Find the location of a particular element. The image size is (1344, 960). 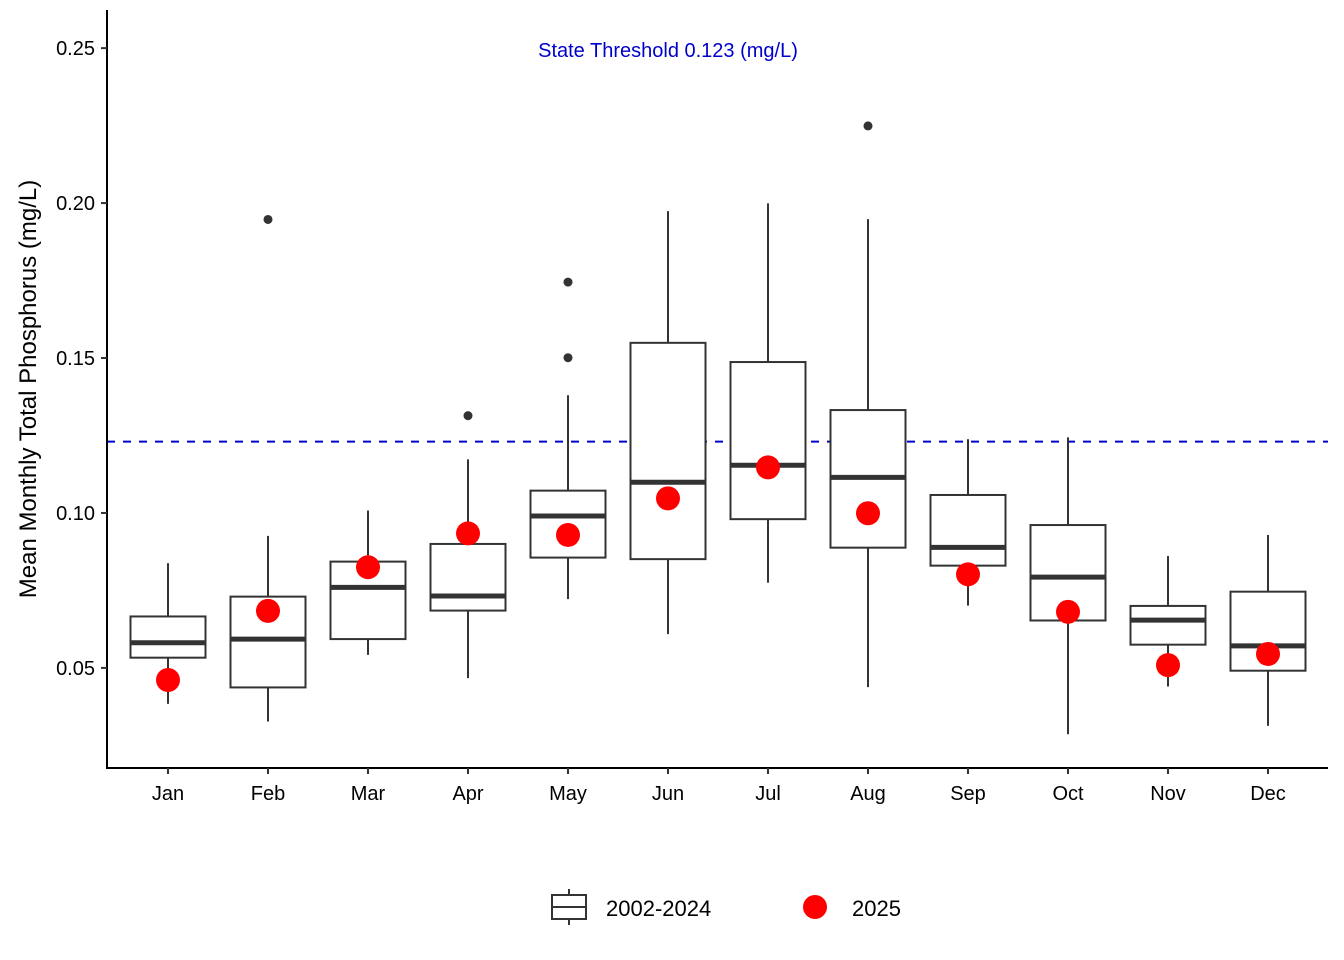

point-2025-oct is located at coordinates (1068, 611).